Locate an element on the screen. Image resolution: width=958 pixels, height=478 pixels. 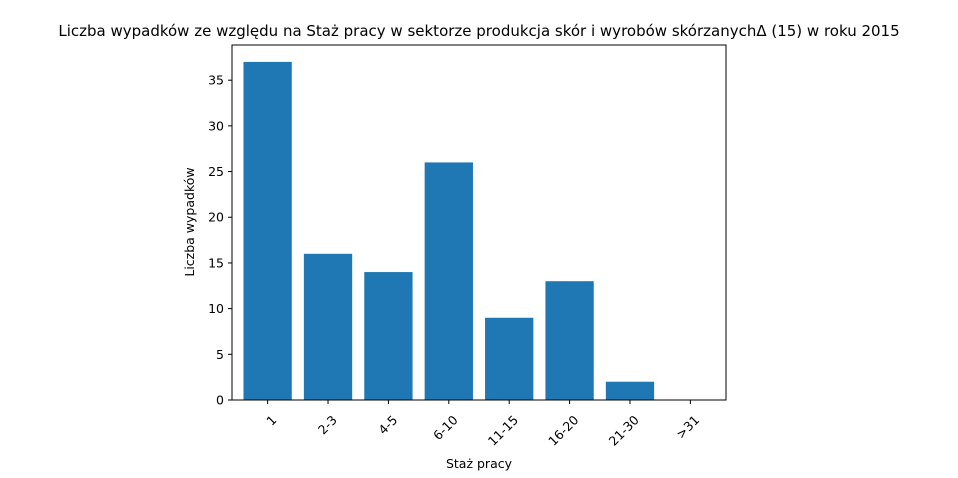
y-tick-label: 5 is located at coordinates (220, 354).